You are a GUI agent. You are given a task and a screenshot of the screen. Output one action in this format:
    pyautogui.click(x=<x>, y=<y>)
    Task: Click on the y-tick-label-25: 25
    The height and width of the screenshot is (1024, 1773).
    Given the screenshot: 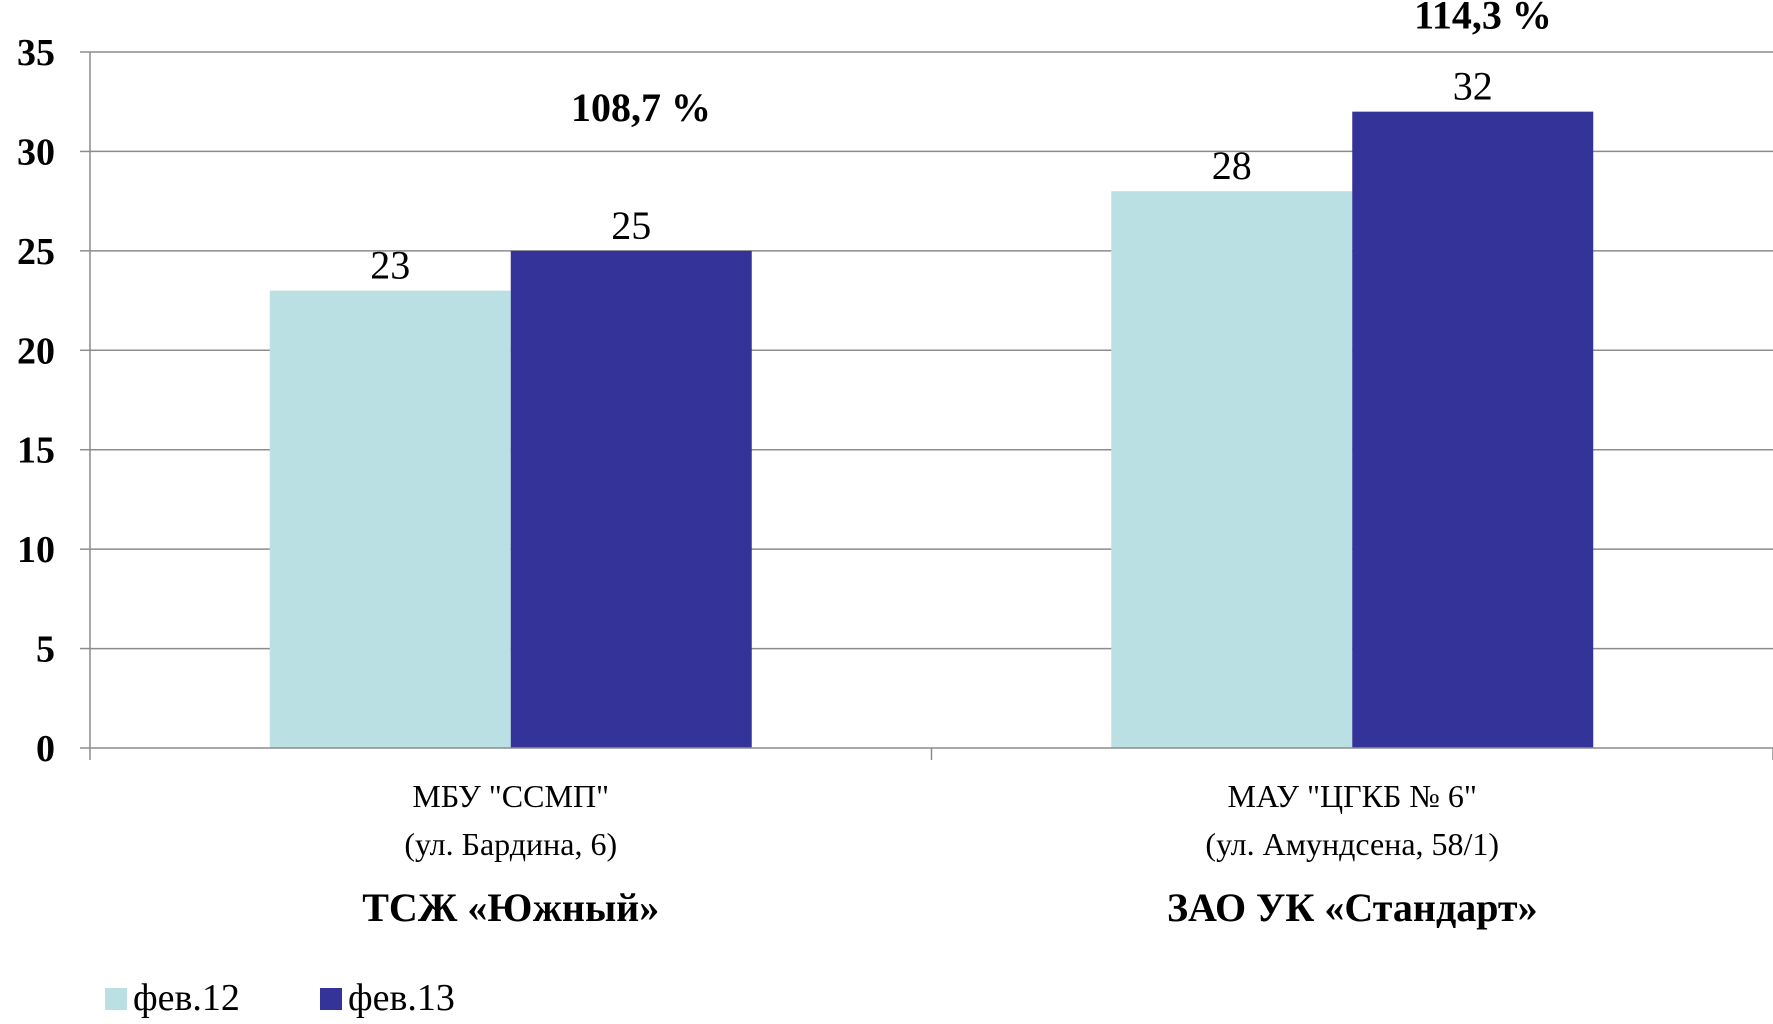 What is the action you would take?
    pyautogui.click(x=36, y=252)
    